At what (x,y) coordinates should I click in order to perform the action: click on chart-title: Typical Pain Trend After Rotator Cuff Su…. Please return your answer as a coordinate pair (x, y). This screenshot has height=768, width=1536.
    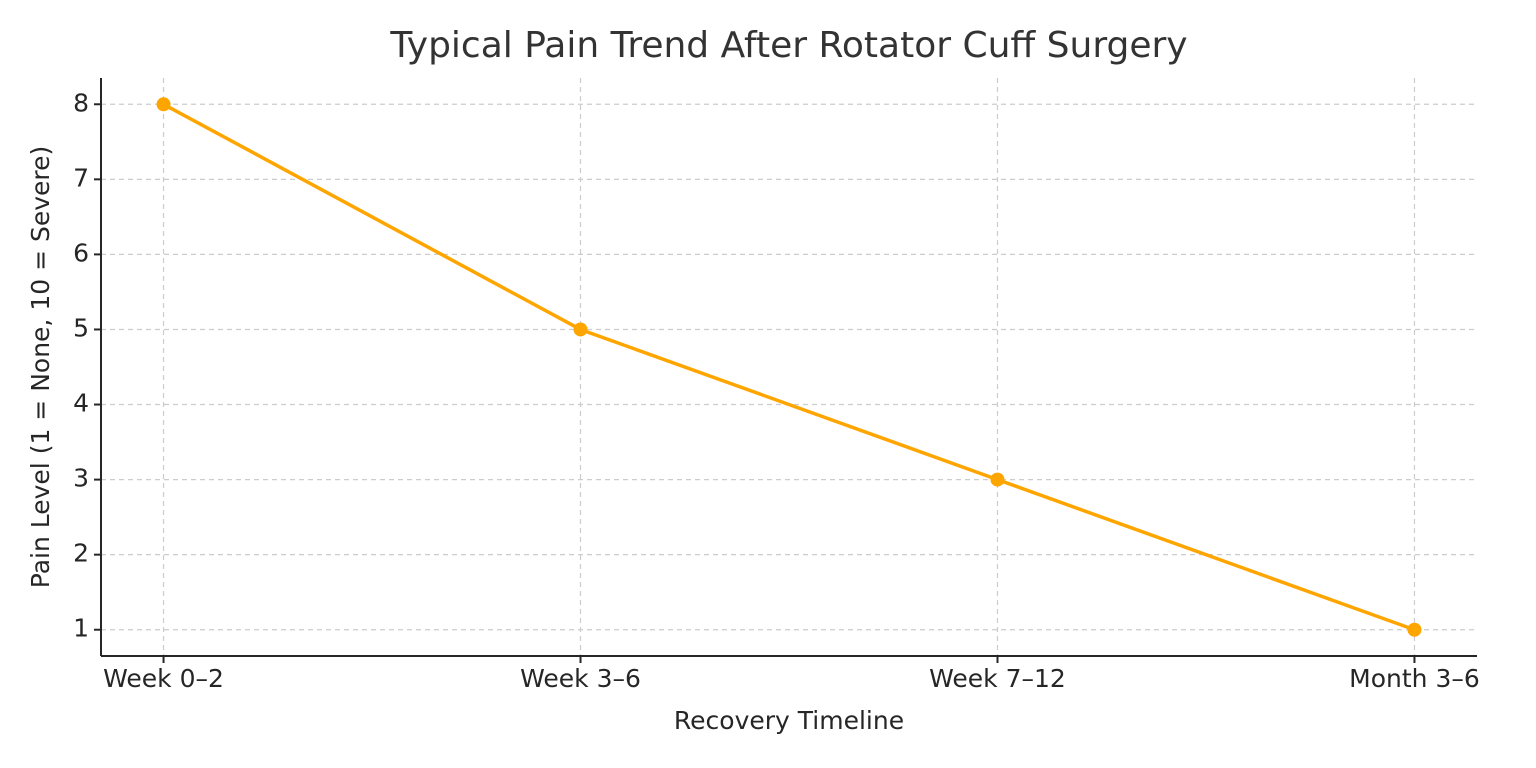
    Looking at the image, I should click on (788, 45).